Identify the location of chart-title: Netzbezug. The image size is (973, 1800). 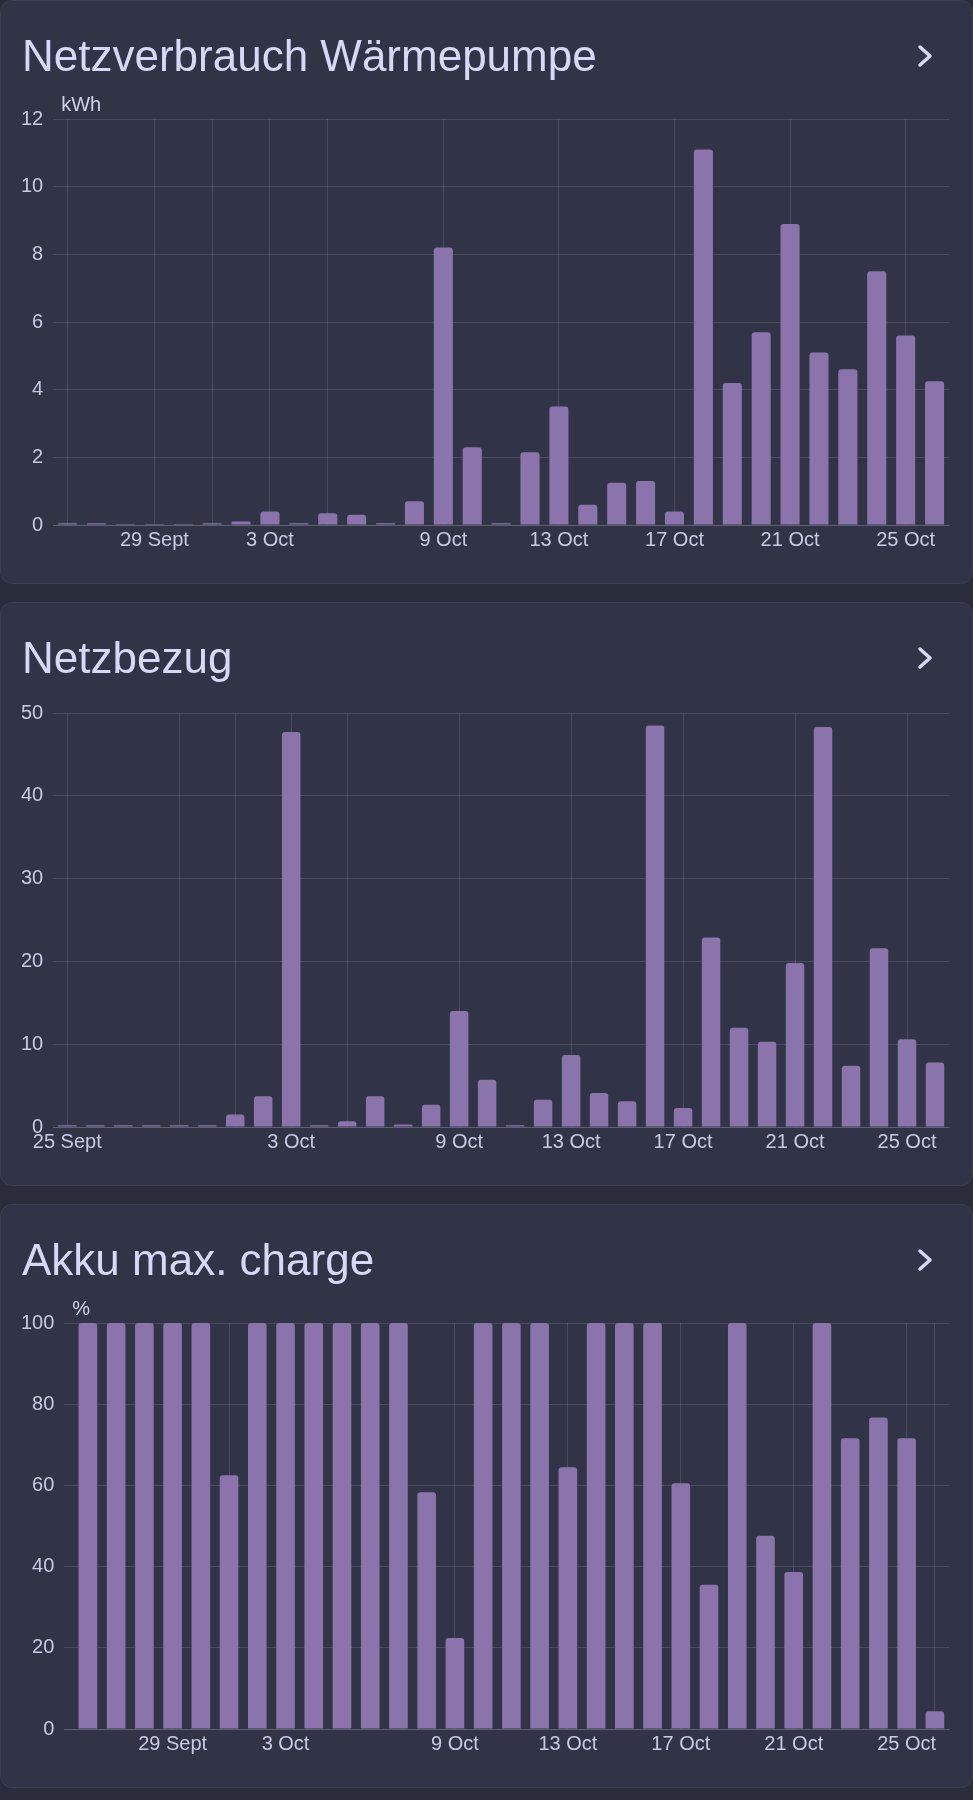
(127, 658).